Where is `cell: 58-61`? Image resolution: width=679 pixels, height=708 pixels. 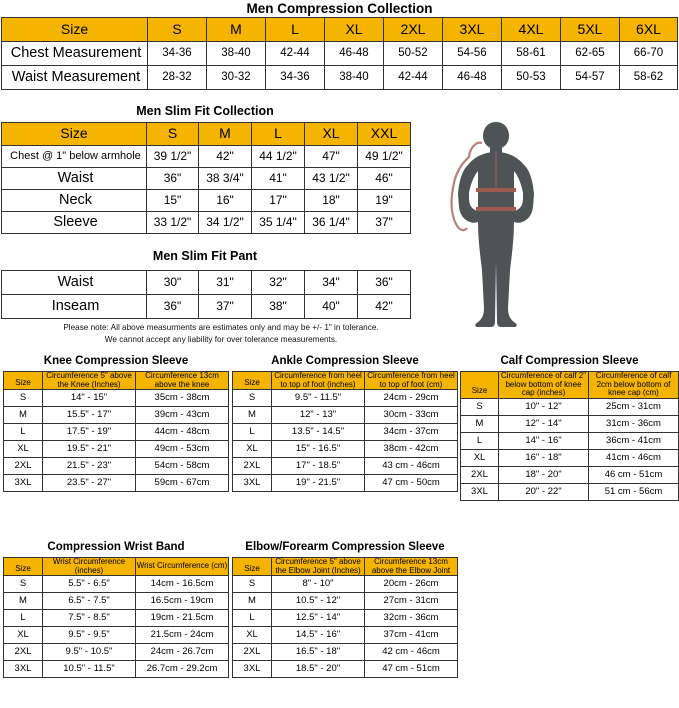
cell: 58-61 is located at coordinates (531, 53).